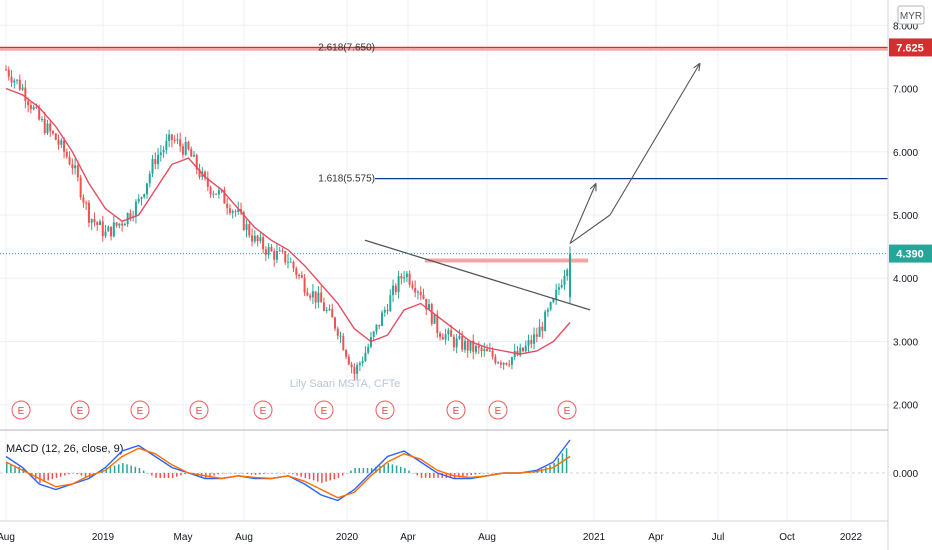 This screenshot has width=932, height=550. What do you see at coordinates (244, 537) in the screenshot?
I see `time-tick-label: Aug` at bounding box center [244, 537].